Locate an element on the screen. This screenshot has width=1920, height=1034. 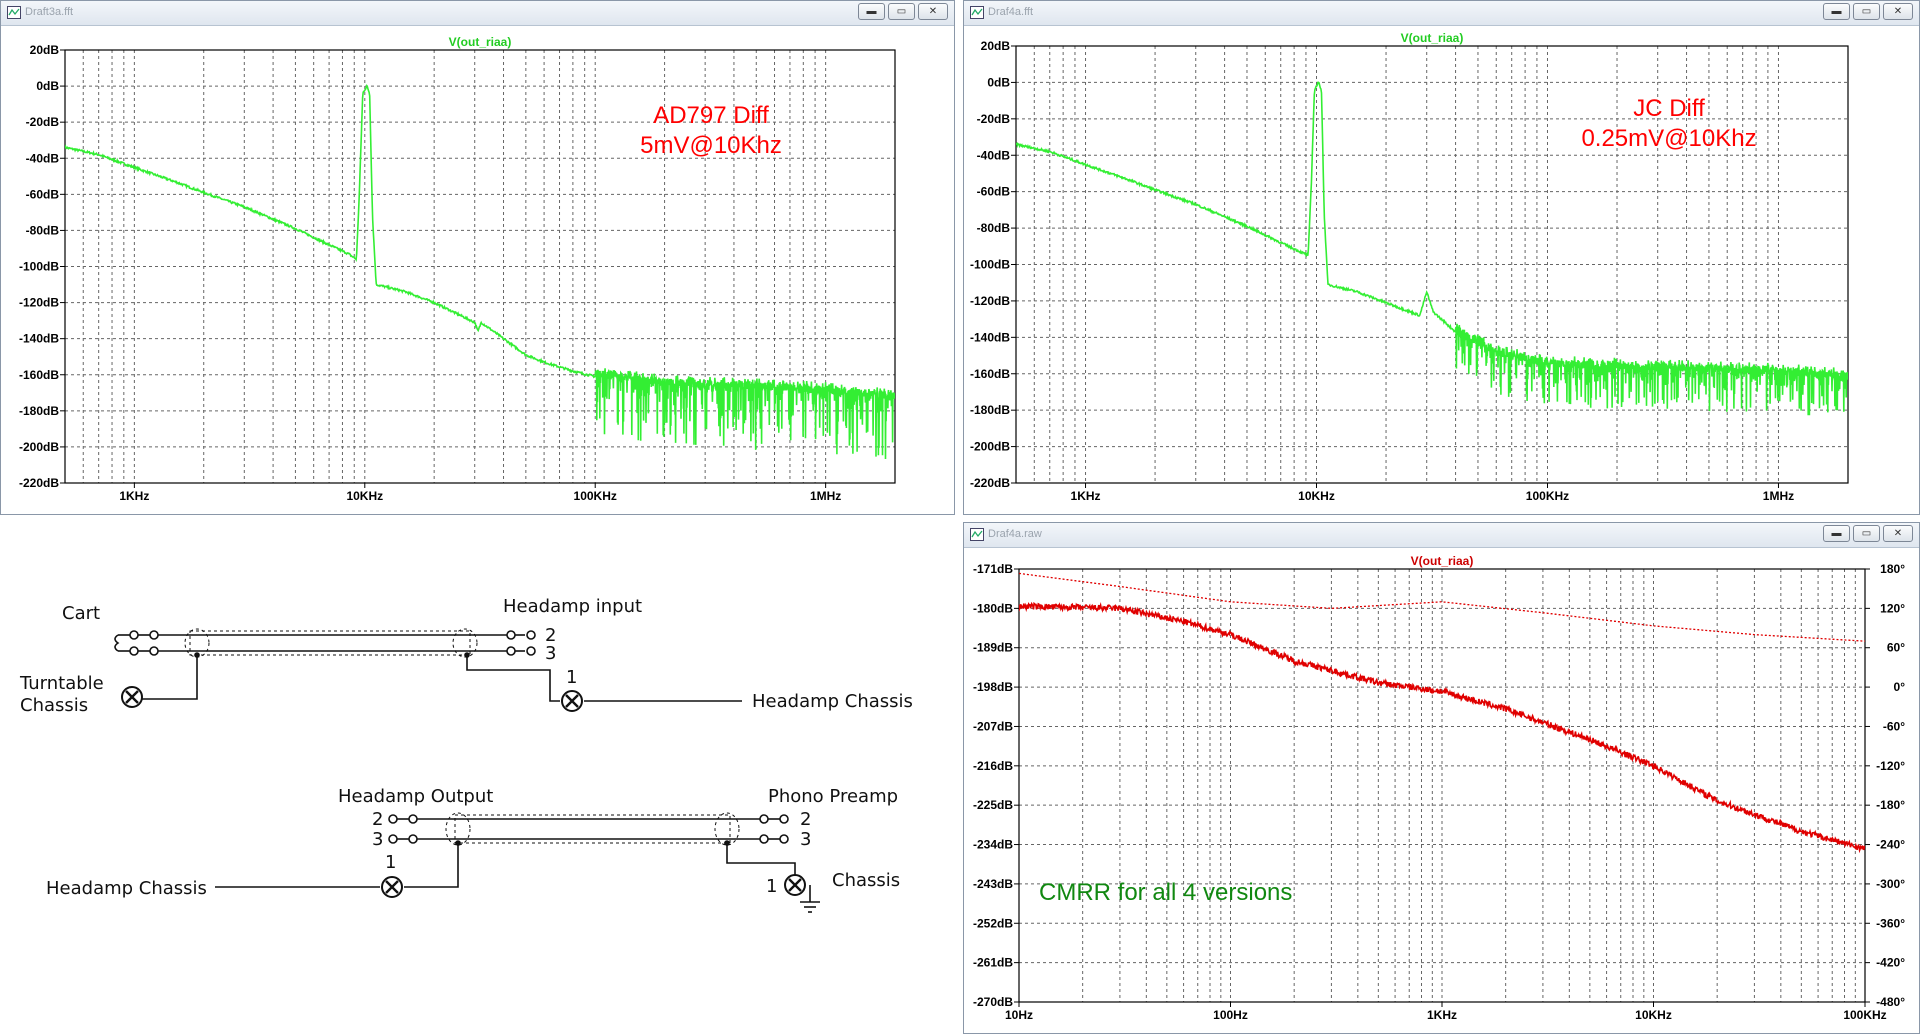
y-tick-label: -120dB is located at coordinates (990, 301).